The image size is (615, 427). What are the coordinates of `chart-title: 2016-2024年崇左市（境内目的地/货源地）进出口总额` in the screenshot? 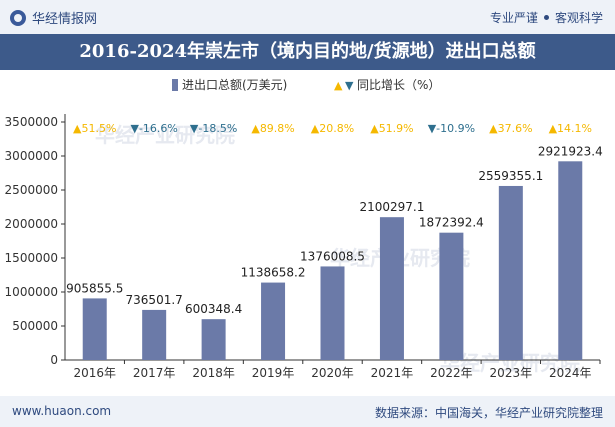 It's located at (307, 51).